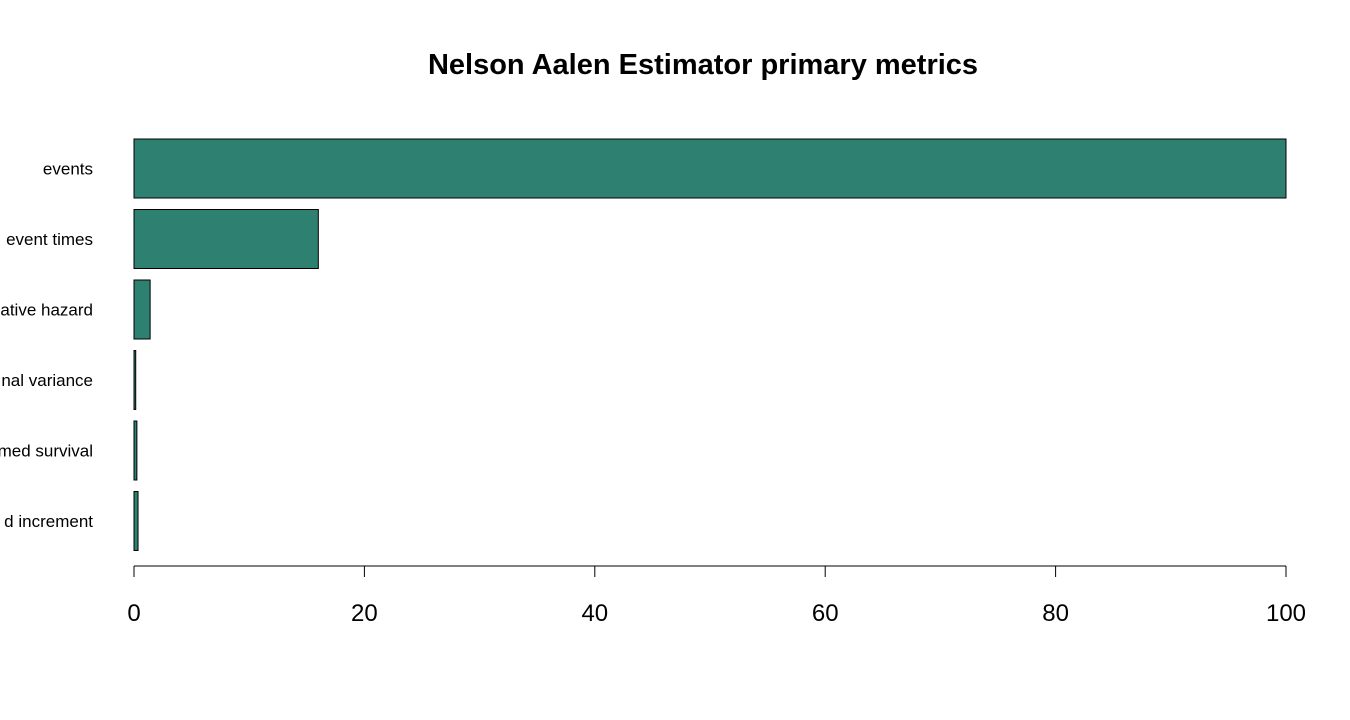 Image resolution: width=1350 pixels, height=720 pixels. Describe the element at coordinates (46, 451) in the screenshot. I see `category-label: med survival` at that location.